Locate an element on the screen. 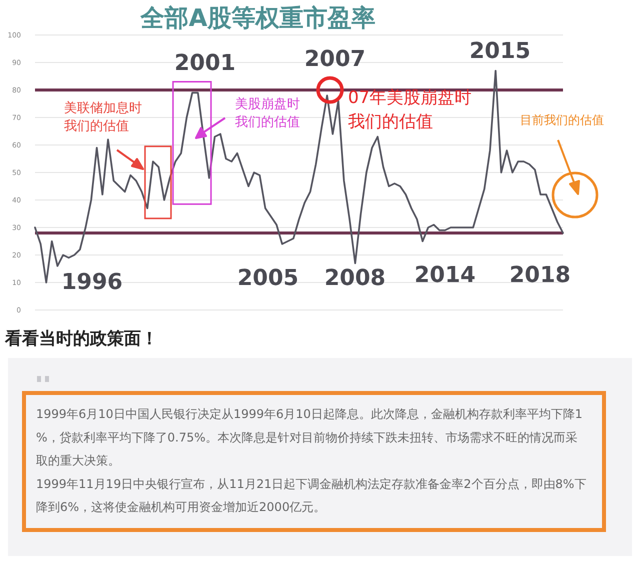 This screenshot has height=565, width=640. annotation: 1996 is located at coordinates (92, 282).